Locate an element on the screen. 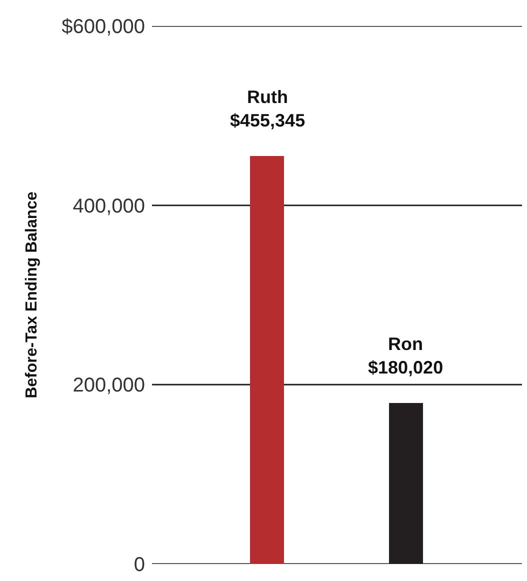 This screenshot has width=527, height=581. y-axis-title: Before-Tax Ending Balance is located at coordinates (31, 294).